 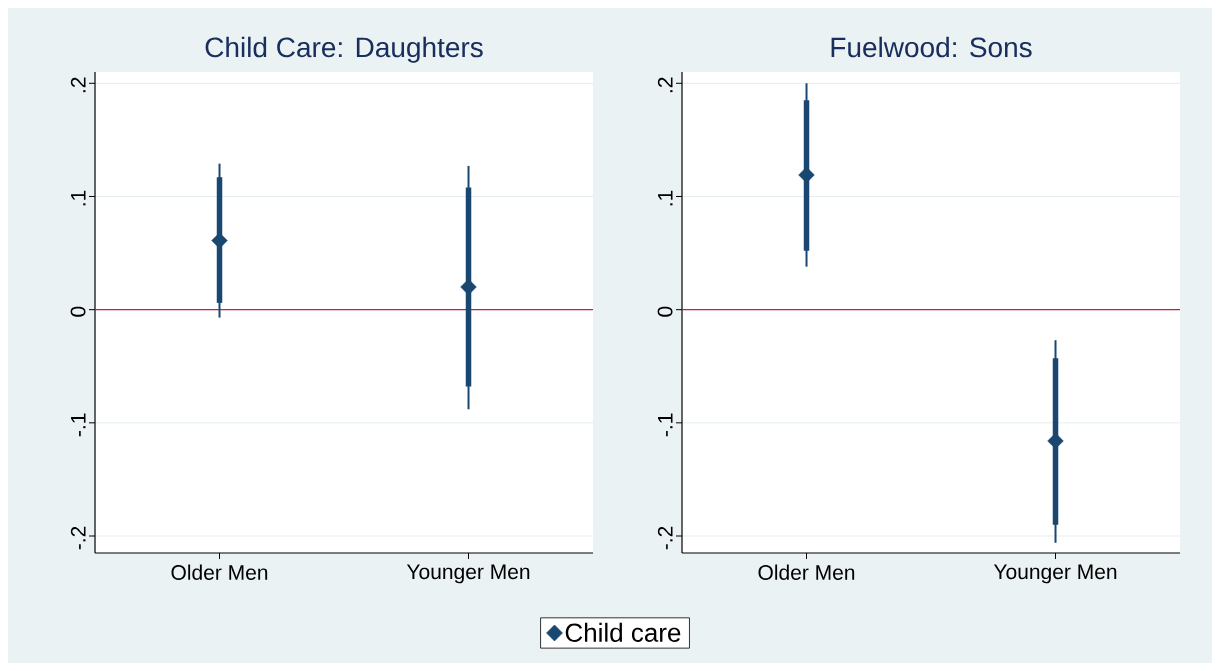 What do you see at coordinates (344, 49) in the screenshot?
I see `chart-title: Child Care: Daughters` at bounding box center [344, 49].